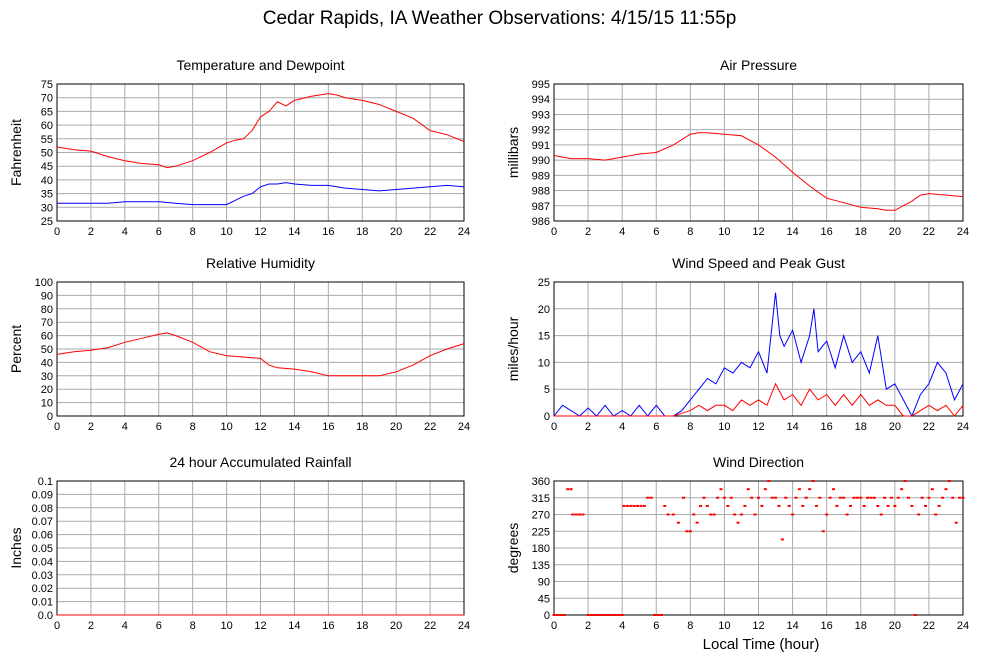 The width and height of the screenshot is (999, 659). Describe the element at coordinates (47, 363) in the screenshot. I see `y-tick-label: 40` at that location.